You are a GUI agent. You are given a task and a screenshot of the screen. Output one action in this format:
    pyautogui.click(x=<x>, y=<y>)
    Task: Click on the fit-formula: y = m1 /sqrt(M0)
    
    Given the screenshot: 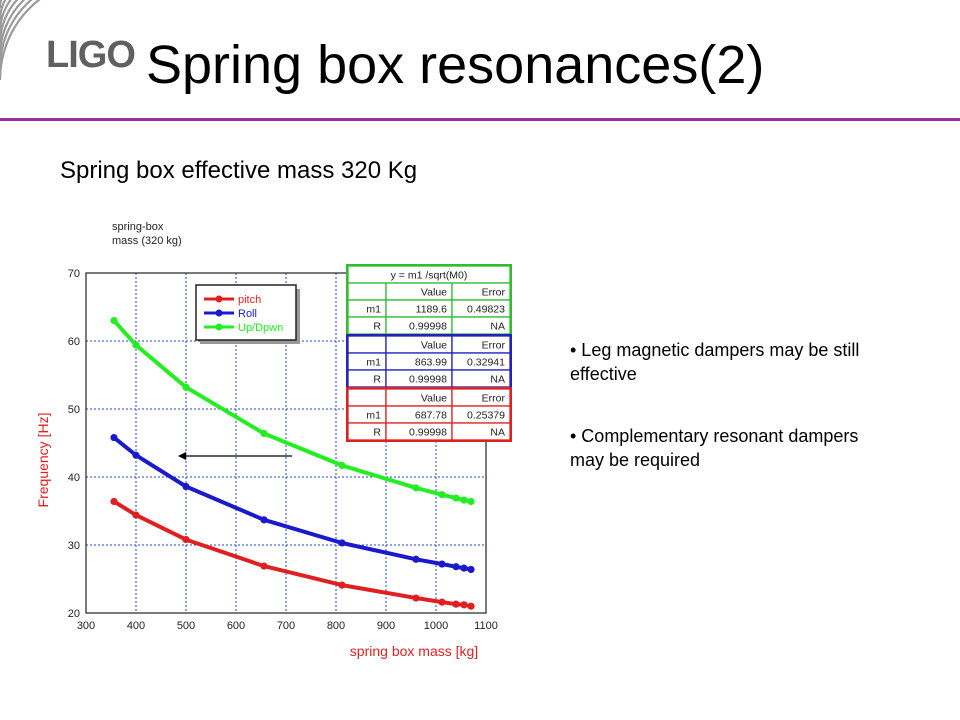 What is the action you would take?
    pyautogui.click(x=429, y=276)
    